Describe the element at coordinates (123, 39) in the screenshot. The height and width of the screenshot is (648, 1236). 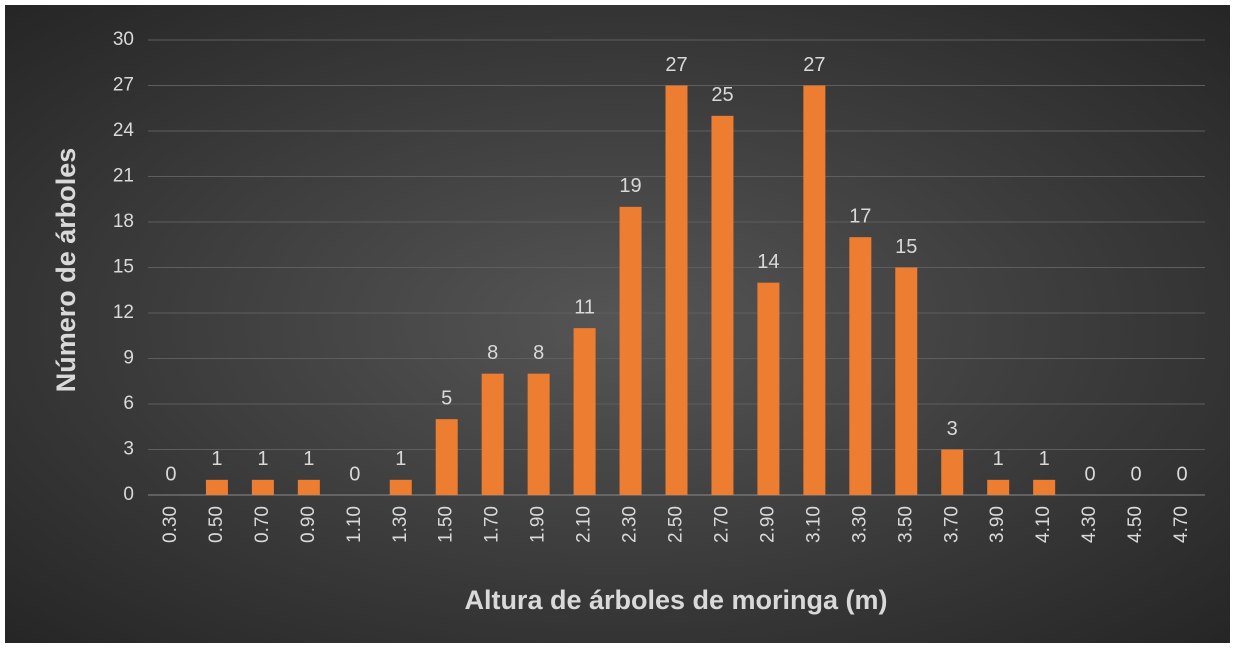
I see `y-tick-label: 30` at that location.